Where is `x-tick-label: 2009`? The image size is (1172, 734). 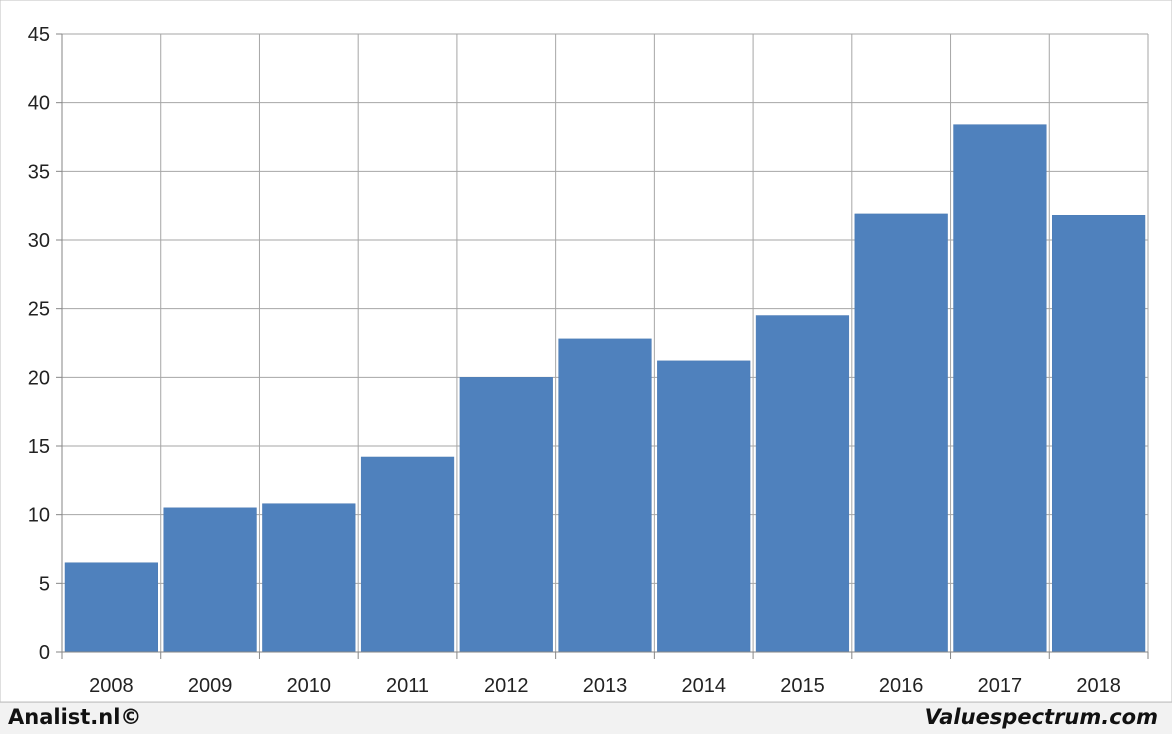 x-tick-label: 2009 is located at coordinates (210, 686).